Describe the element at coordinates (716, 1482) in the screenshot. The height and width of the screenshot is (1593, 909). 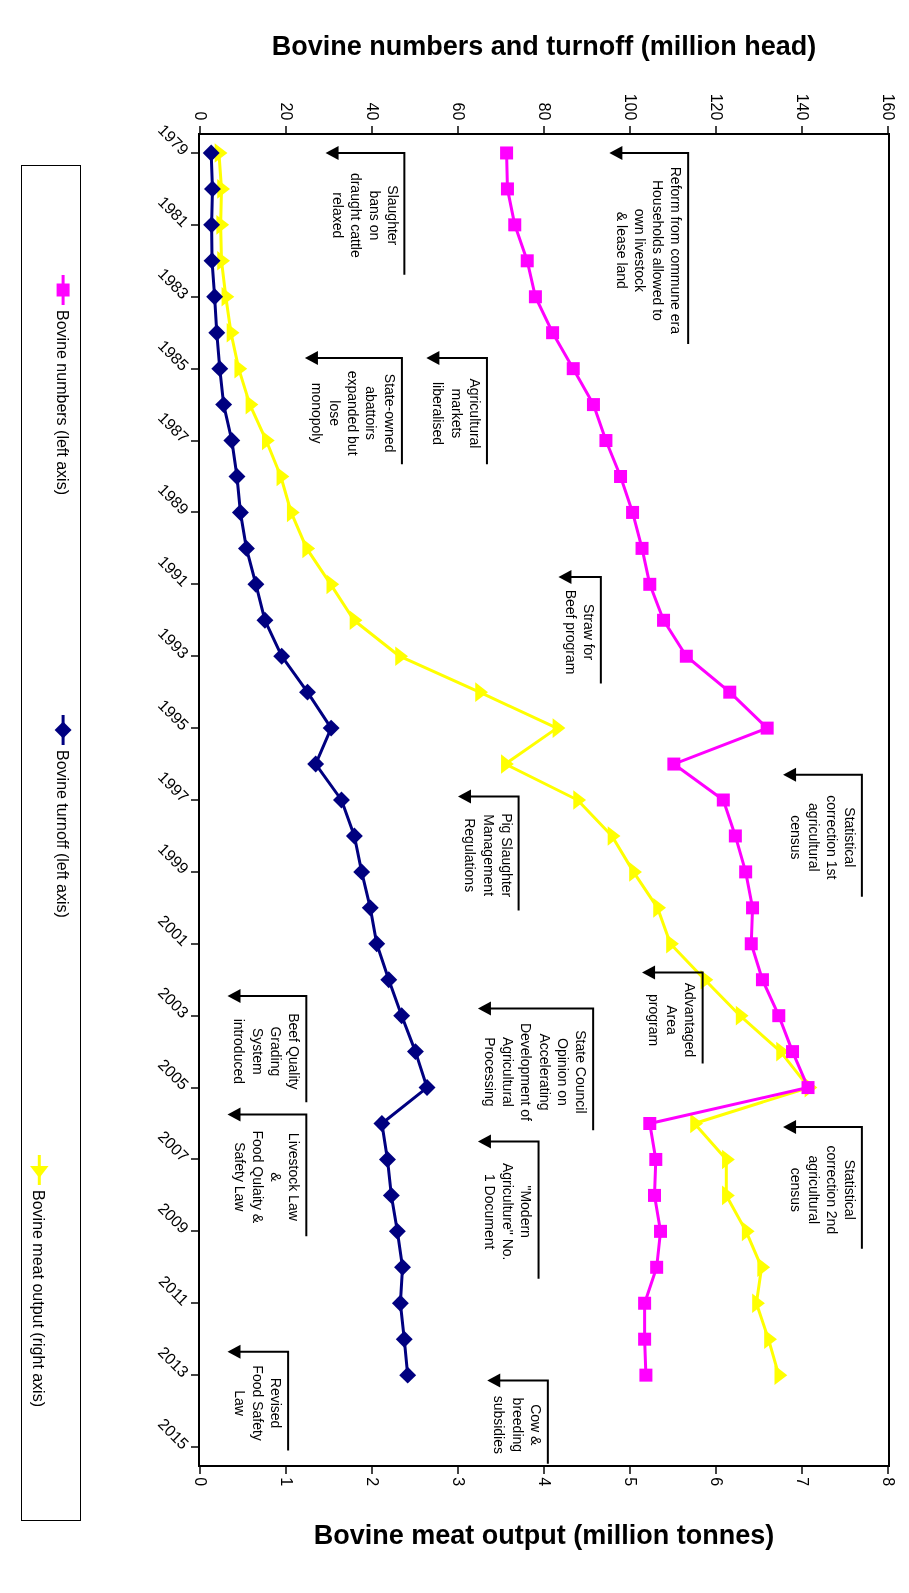
I see `x-tick-label: 6` at that location.